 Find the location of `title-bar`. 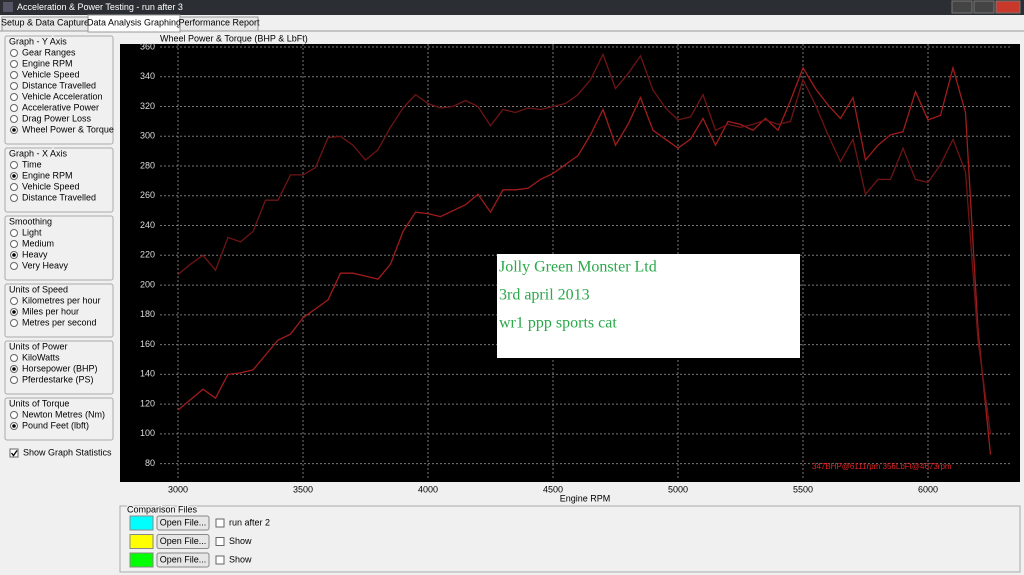

title-bar is located at coordinates (512, 7).